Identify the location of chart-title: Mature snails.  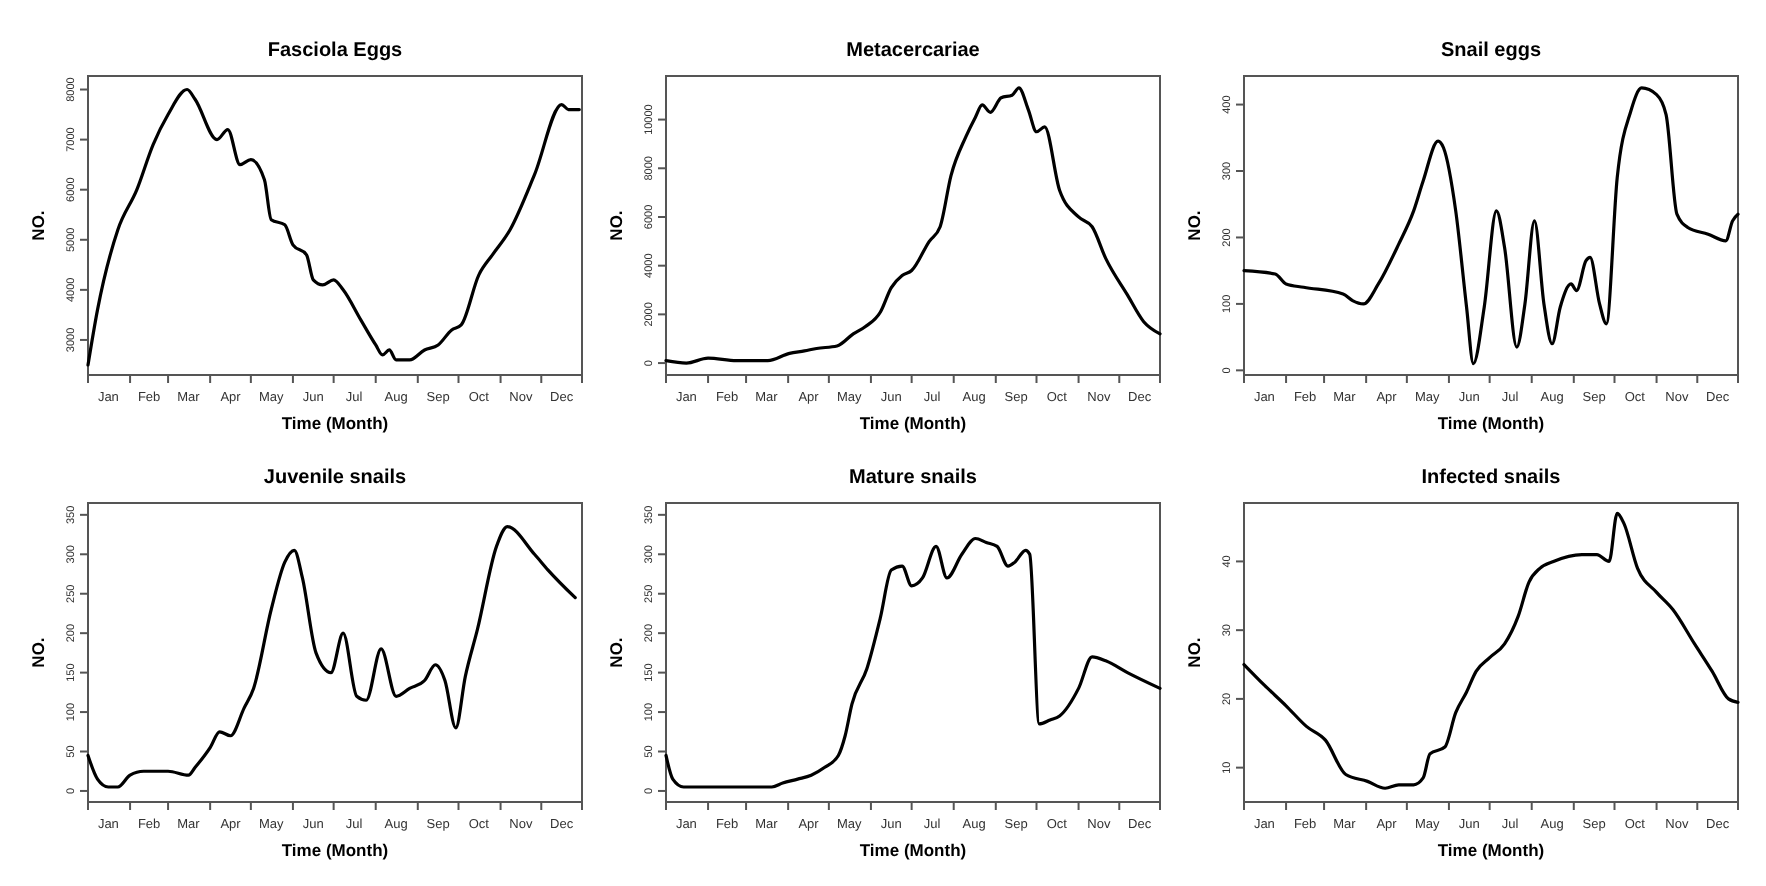
(913, 478).